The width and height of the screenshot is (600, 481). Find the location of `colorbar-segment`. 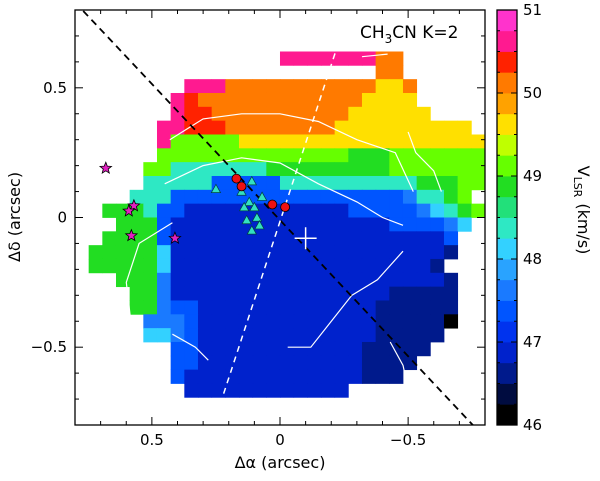

colorbar-segment is located at coordinates (507, 21).